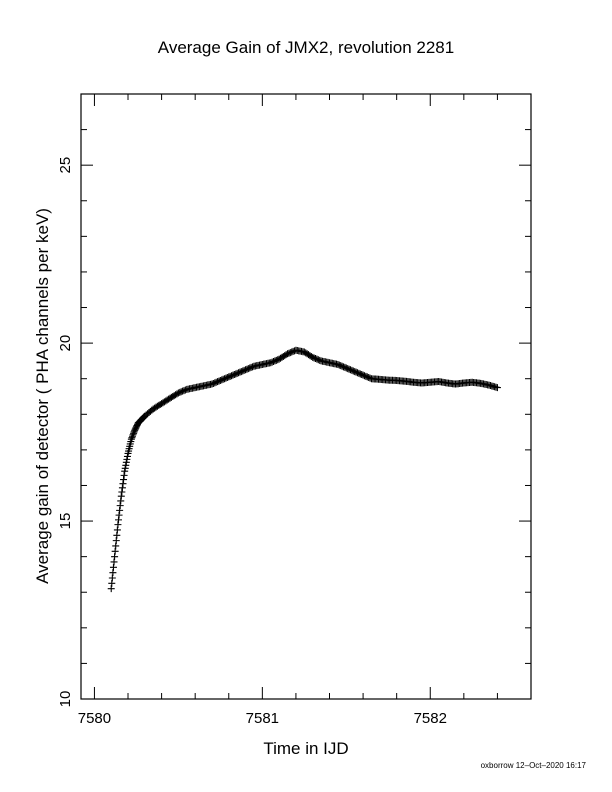 The width and height of the screenshot is (612, 792). I want to click on y-tick-label: 20, so click(65, 343).